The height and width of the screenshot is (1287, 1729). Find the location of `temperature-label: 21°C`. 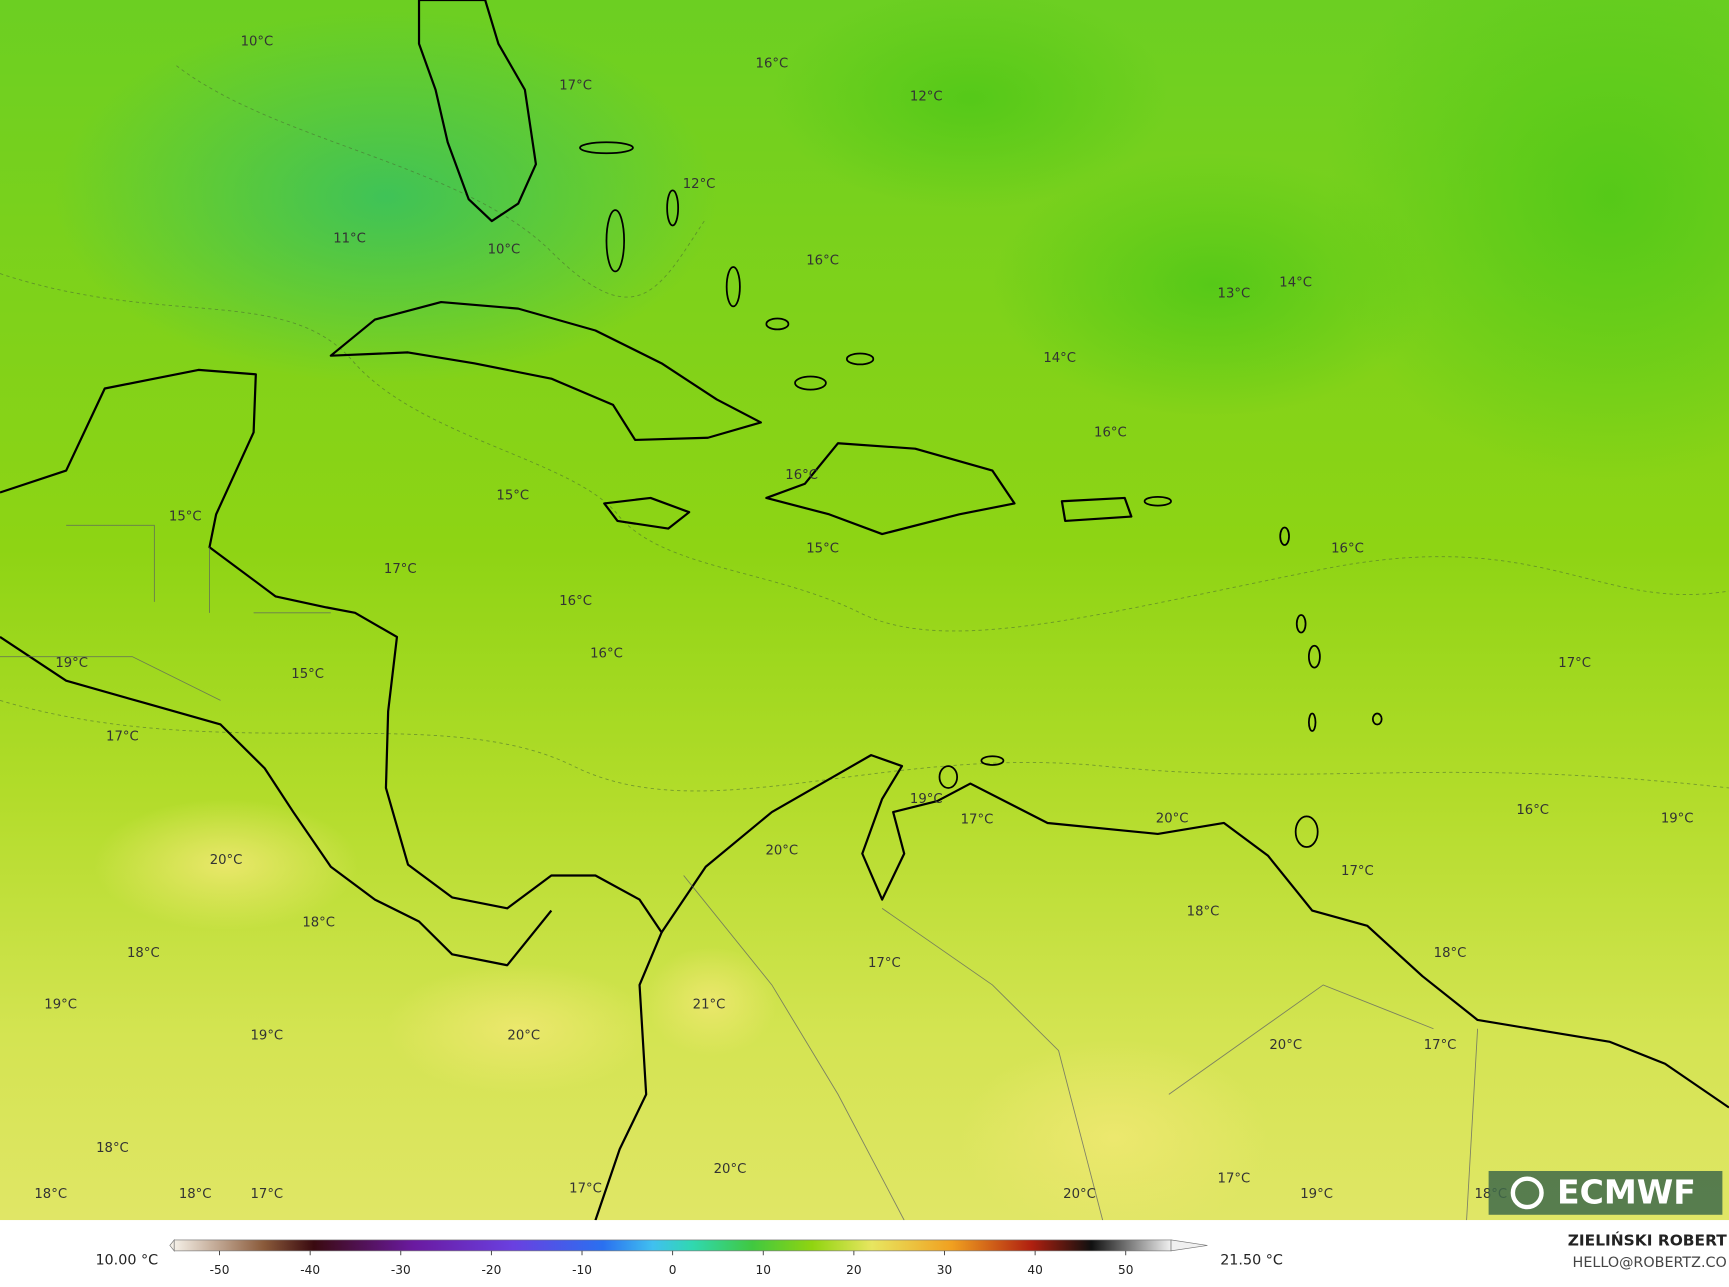

temperature-label: 21°C is located at coordinates (709, 1005).